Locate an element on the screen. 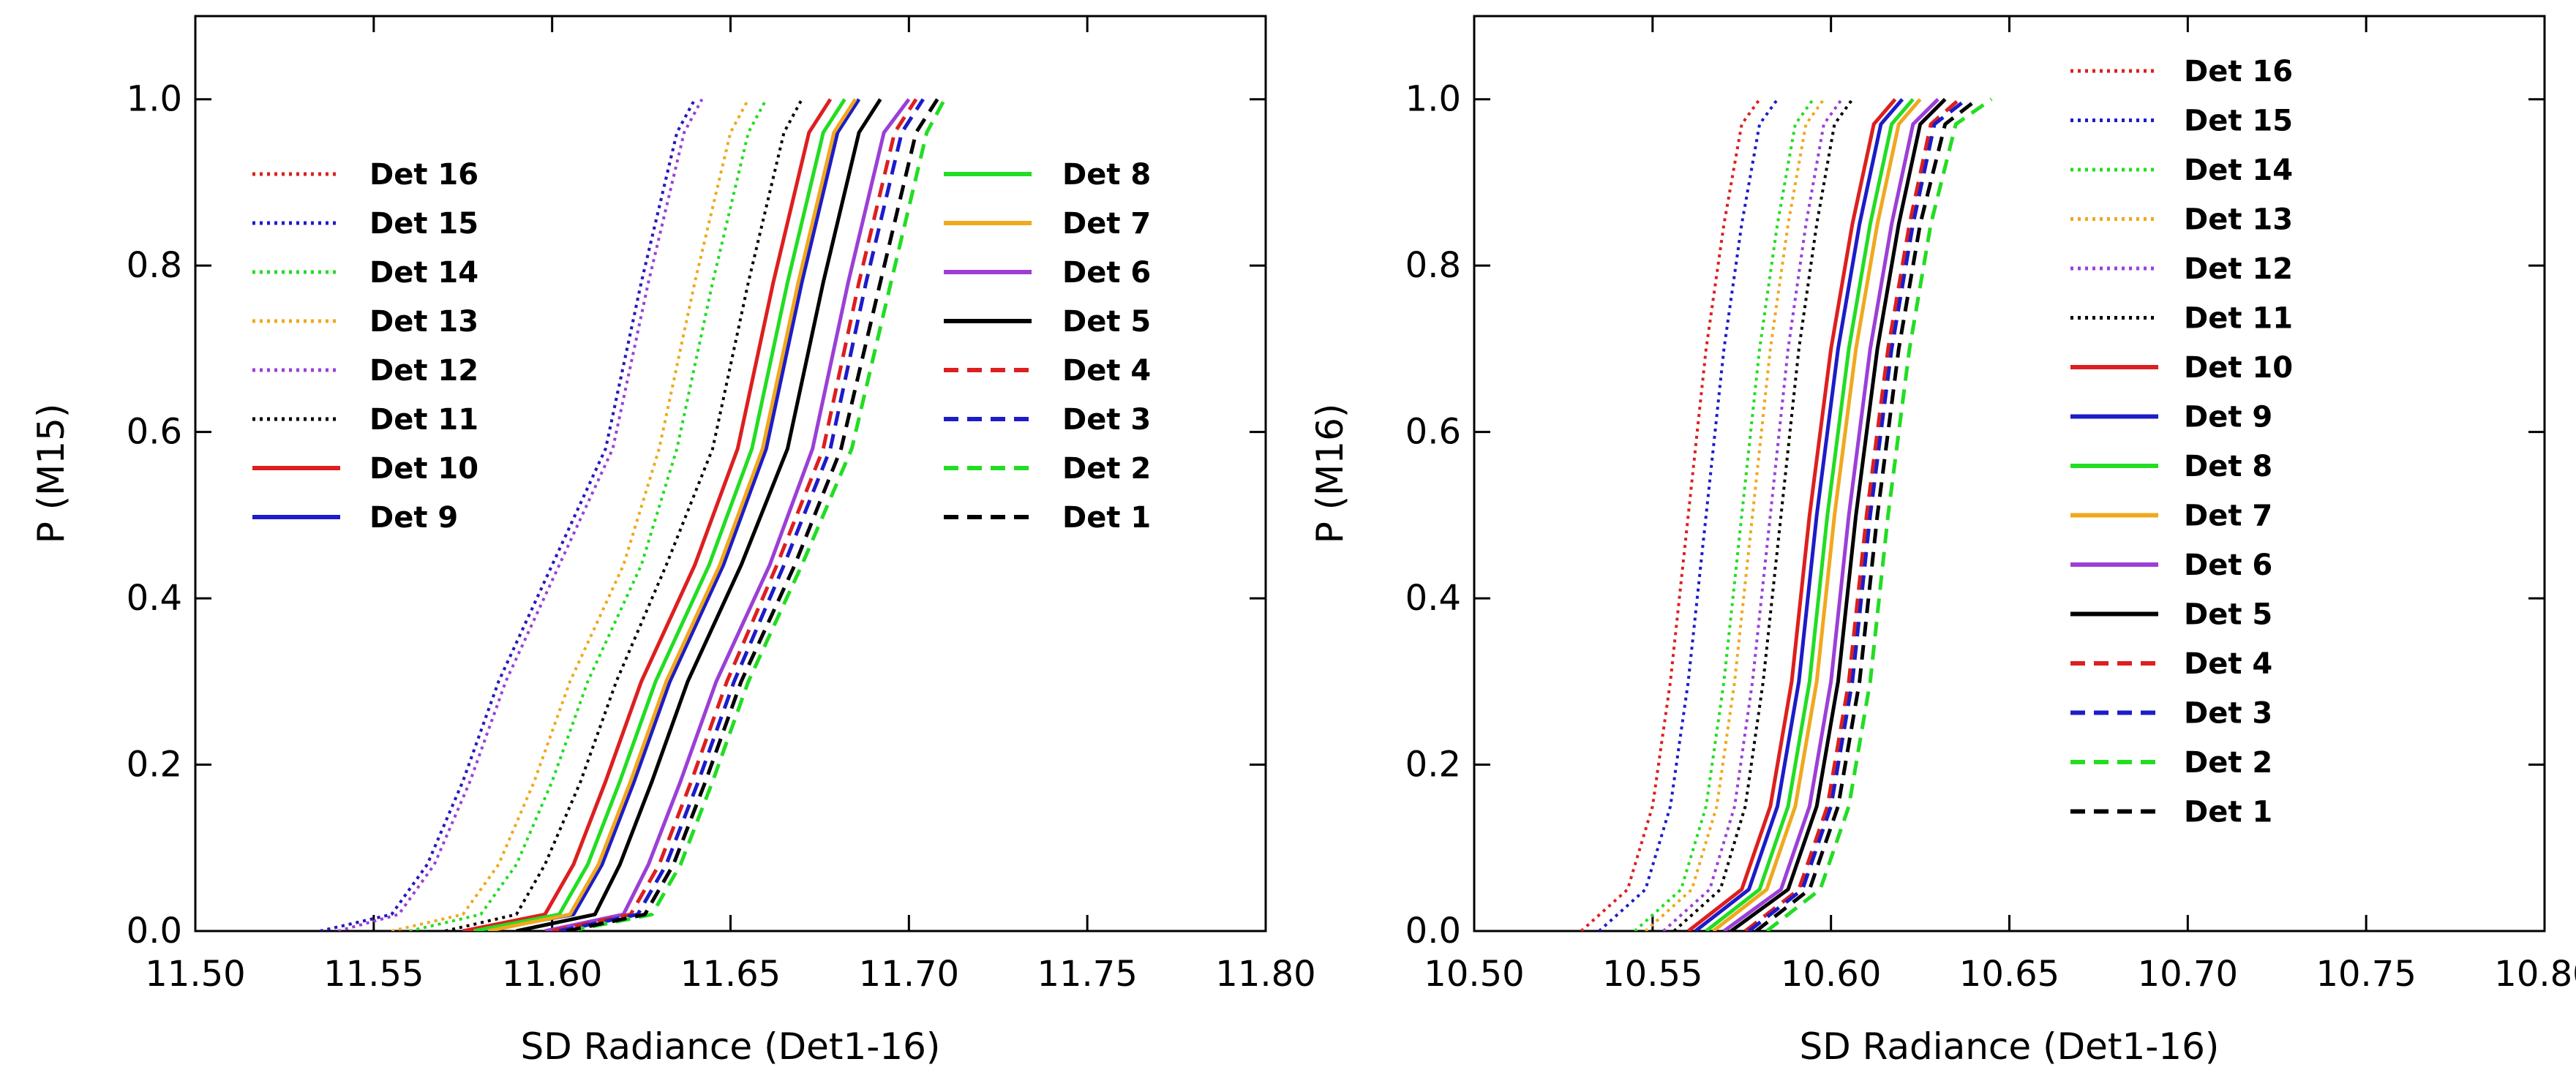 The height and width of the screenshot is (1089, 2576). x-tick-label: 10.80 is located at coordinates (2535, 974).